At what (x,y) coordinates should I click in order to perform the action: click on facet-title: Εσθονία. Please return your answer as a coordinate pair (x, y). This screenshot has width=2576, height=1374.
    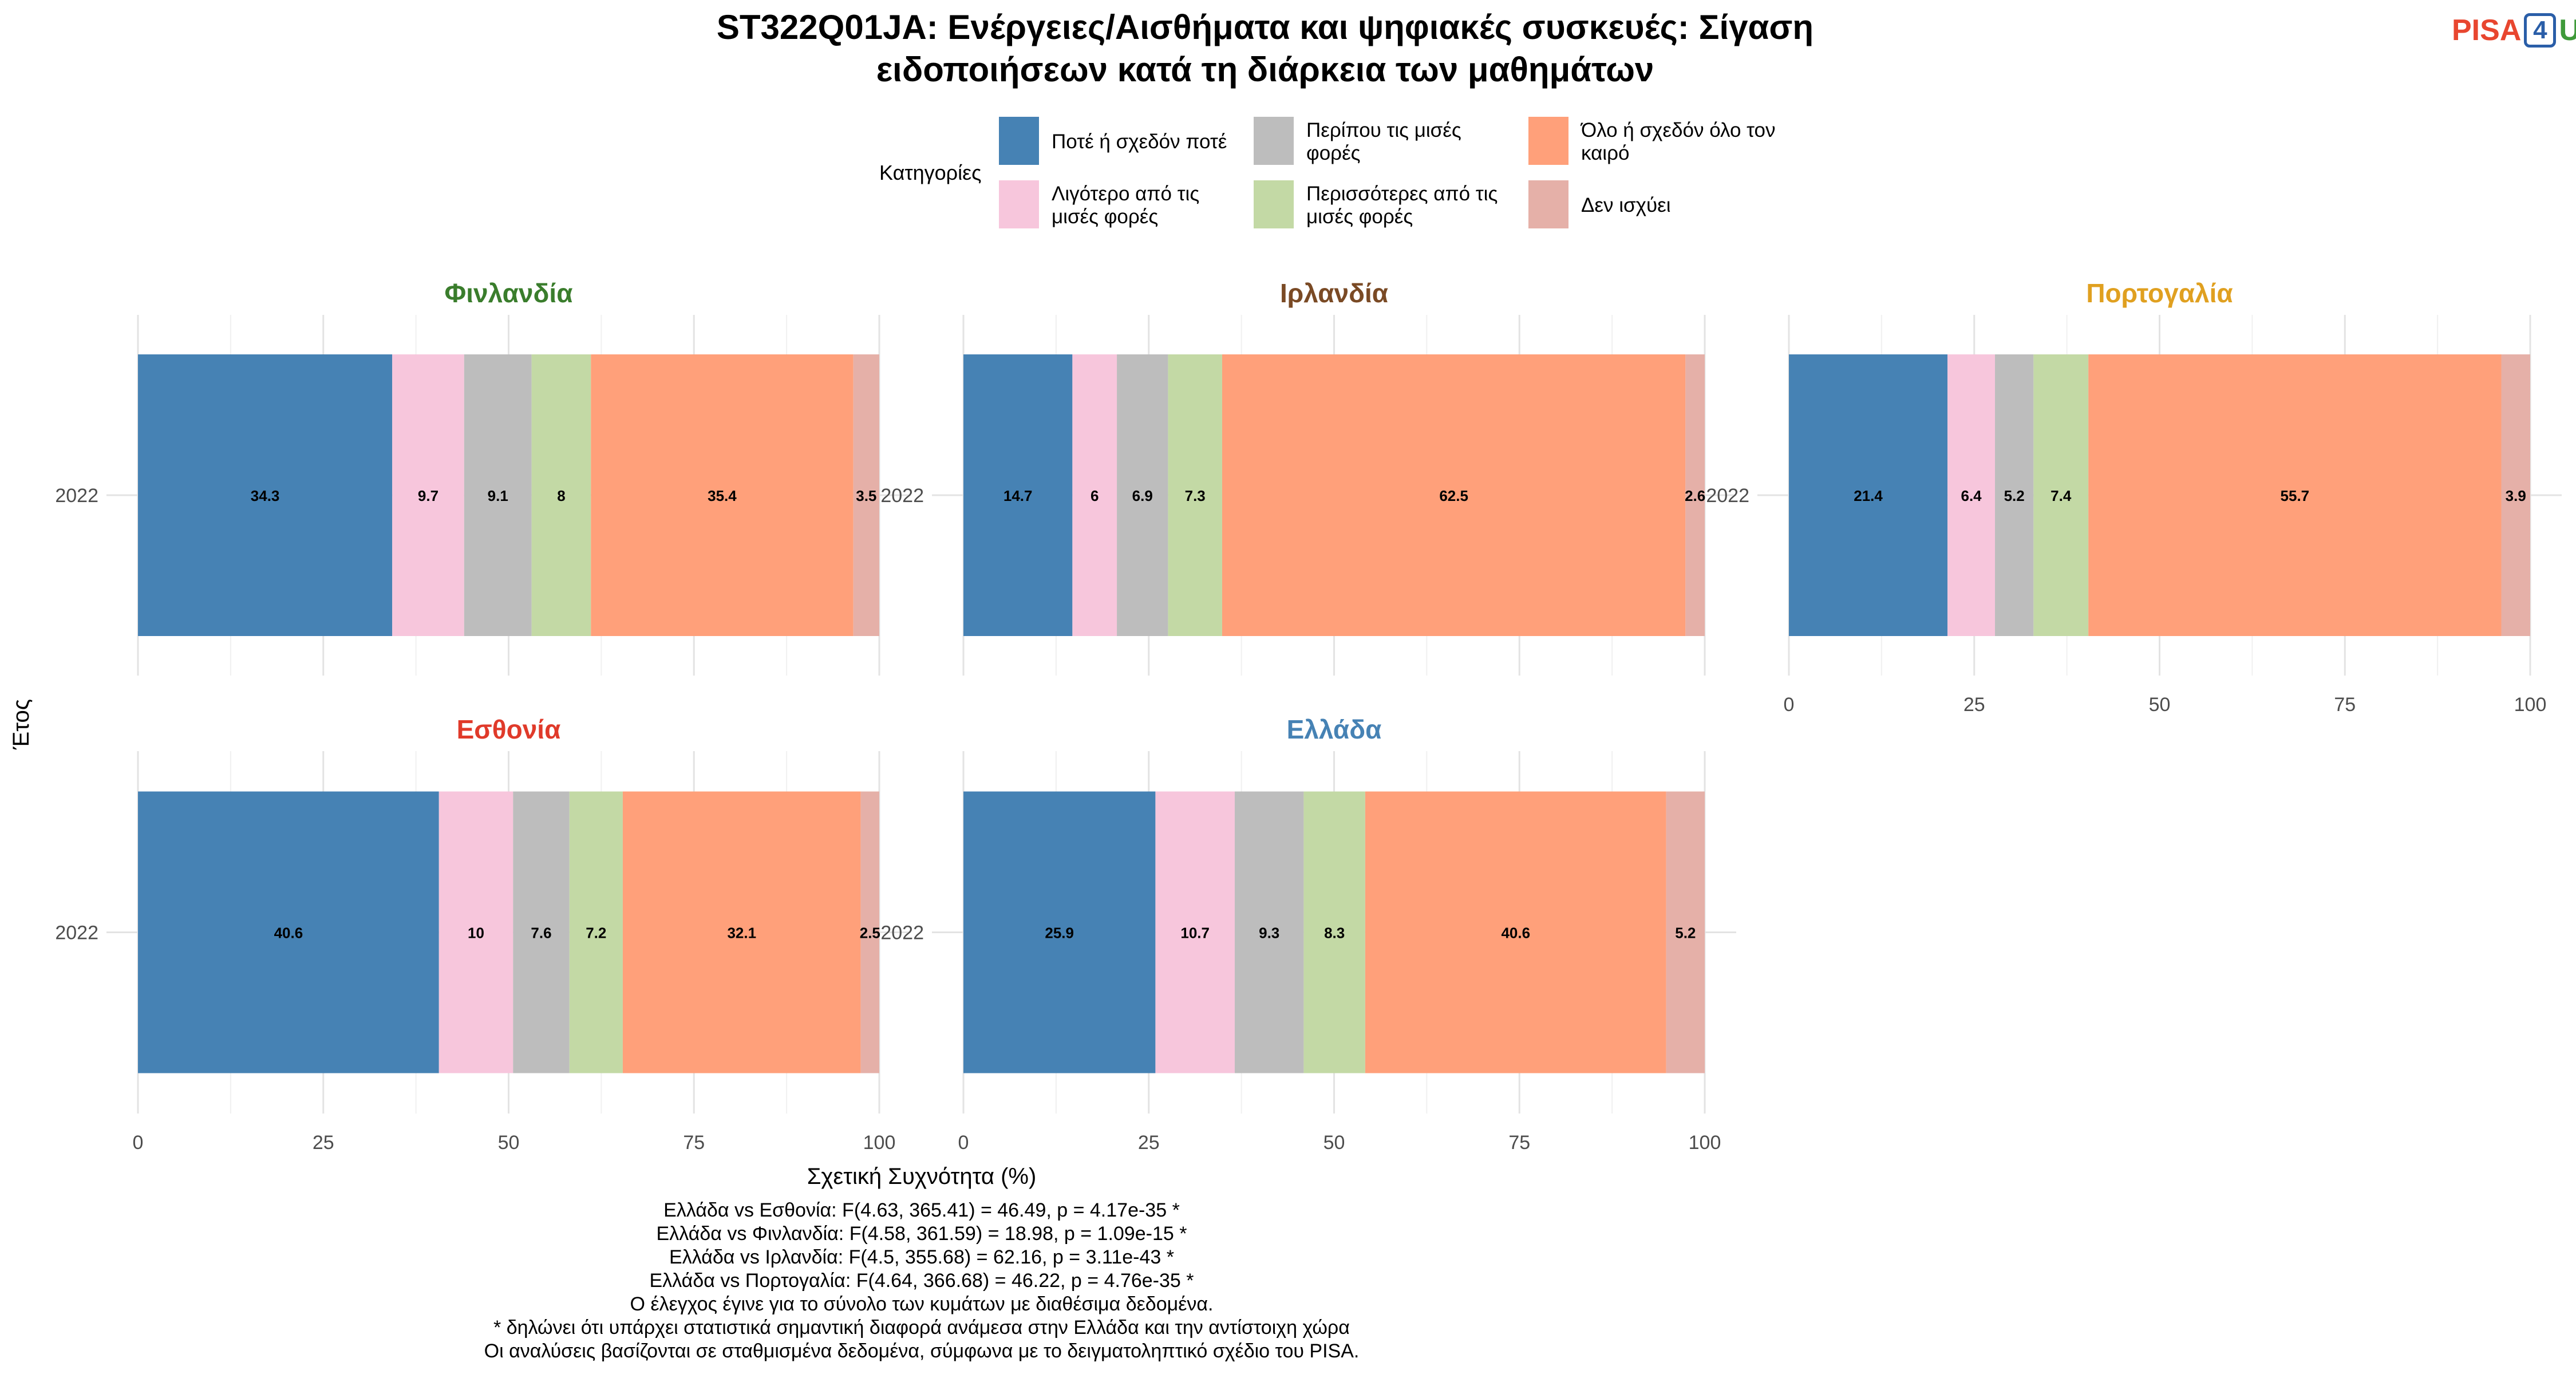
    Looking at the image, I should click on (509, 729).